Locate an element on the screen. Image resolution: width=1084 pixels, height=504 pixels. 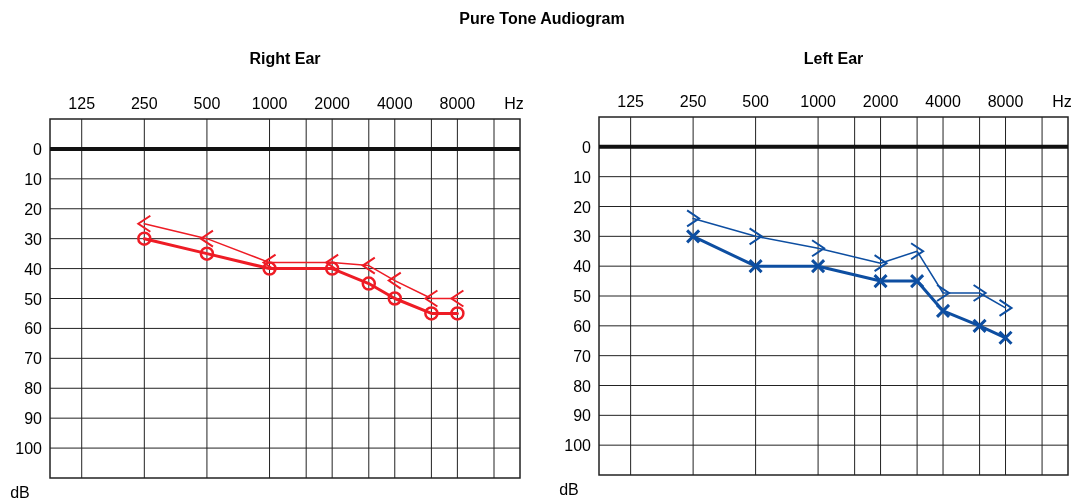
chart-title: Left Ear is located at coordinates (833, 58).